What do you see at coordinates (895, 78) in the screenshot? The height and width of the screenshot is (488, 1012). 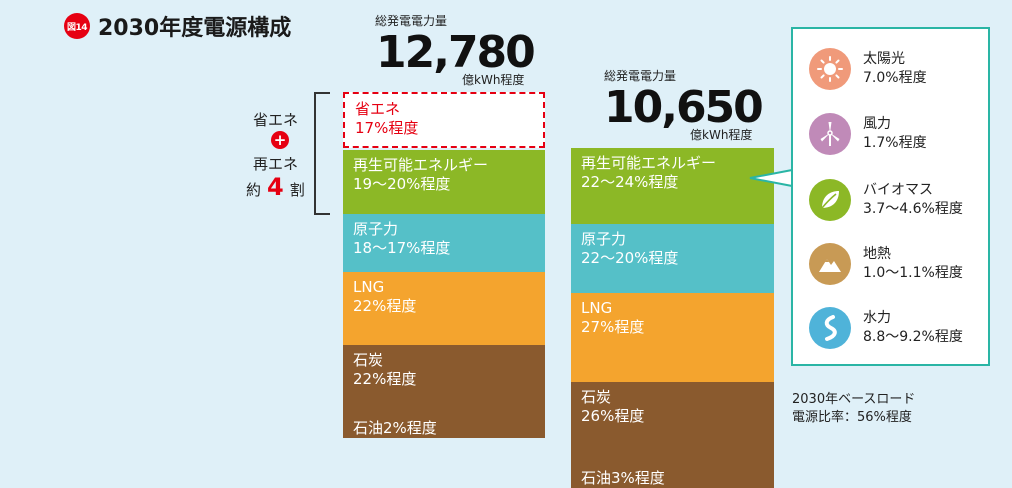 I see `breakdown-value: 7.0%程度` at bounding box center [895, 78].